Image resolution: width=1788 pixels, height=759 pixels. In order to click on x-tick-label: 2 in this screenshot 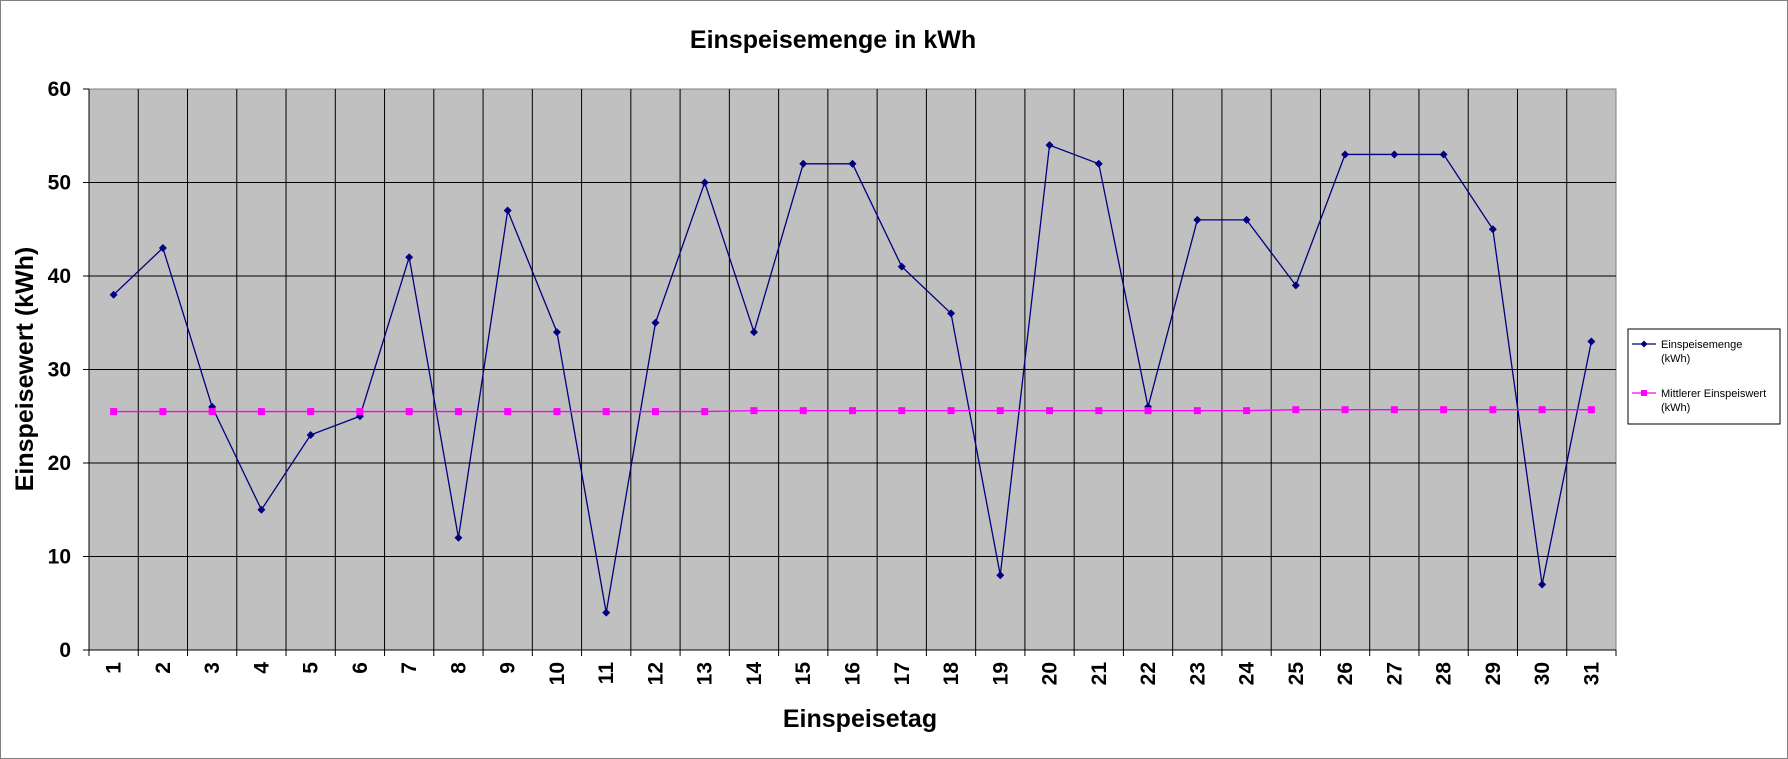, I will do `click(163, 668)`.